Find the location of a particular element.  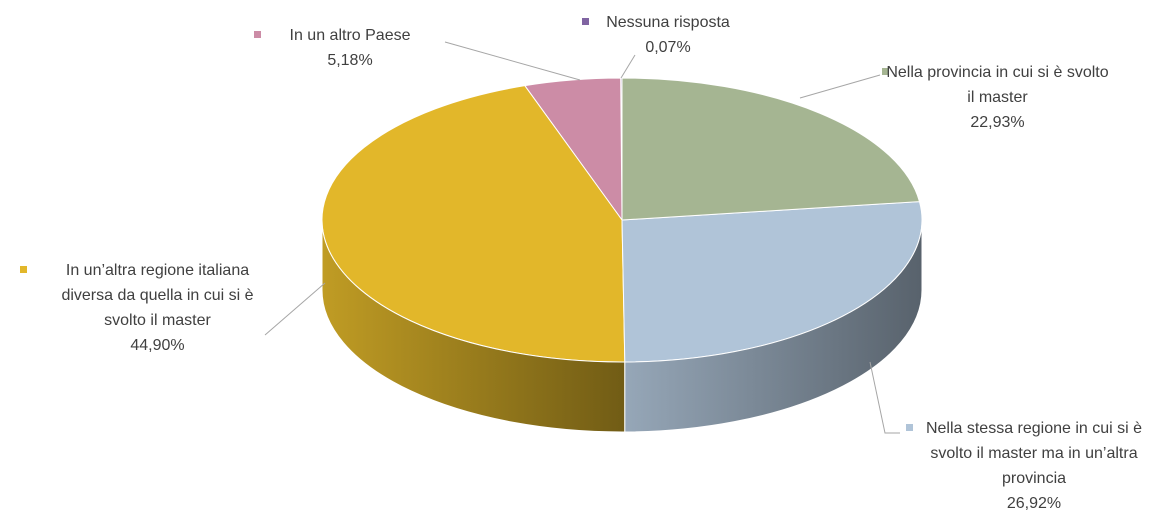

category-label: Nessuna risposta is located at coordinates (668, 22).